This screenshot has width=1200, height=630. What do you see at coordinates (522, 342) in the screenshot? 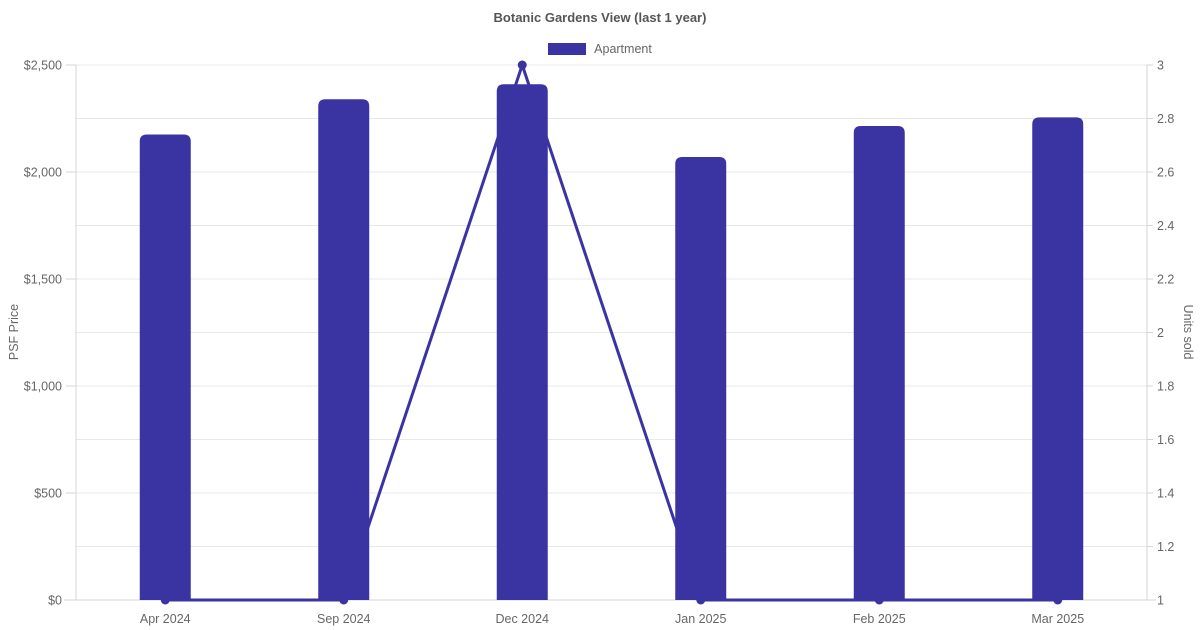
I see `bar-dec-2024` at bounding box center [522, 342].